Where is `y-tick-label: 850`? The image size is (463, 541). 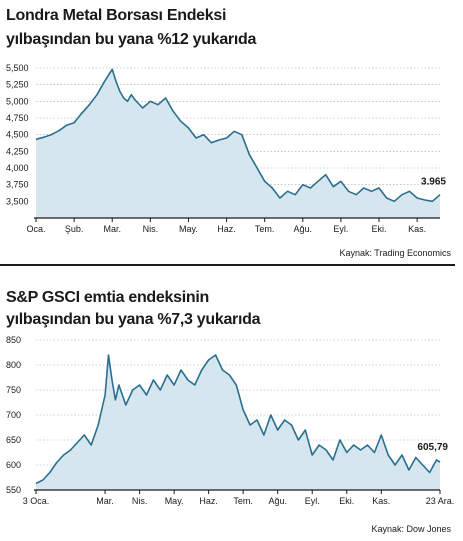
y-tick-label: 850 is located at coordinates (13, 340).